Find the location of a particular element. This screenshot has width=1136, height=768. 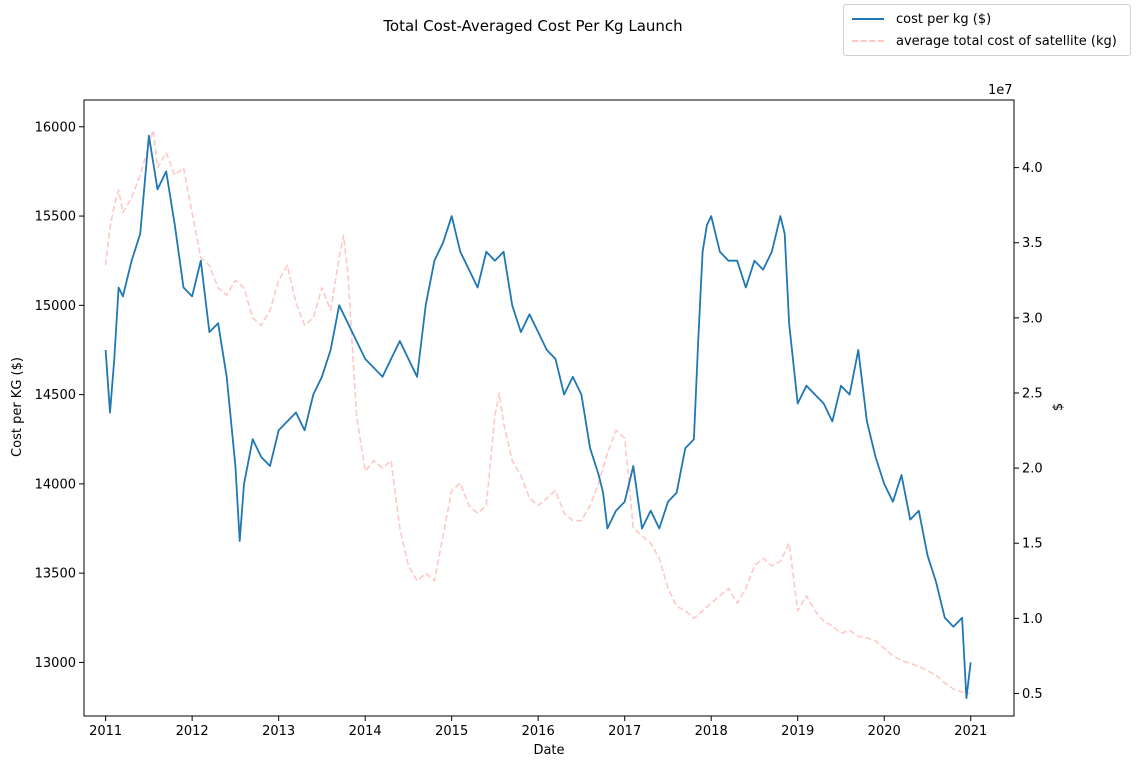

x-tick-label: 2018 is located at coordinates (711, 731).